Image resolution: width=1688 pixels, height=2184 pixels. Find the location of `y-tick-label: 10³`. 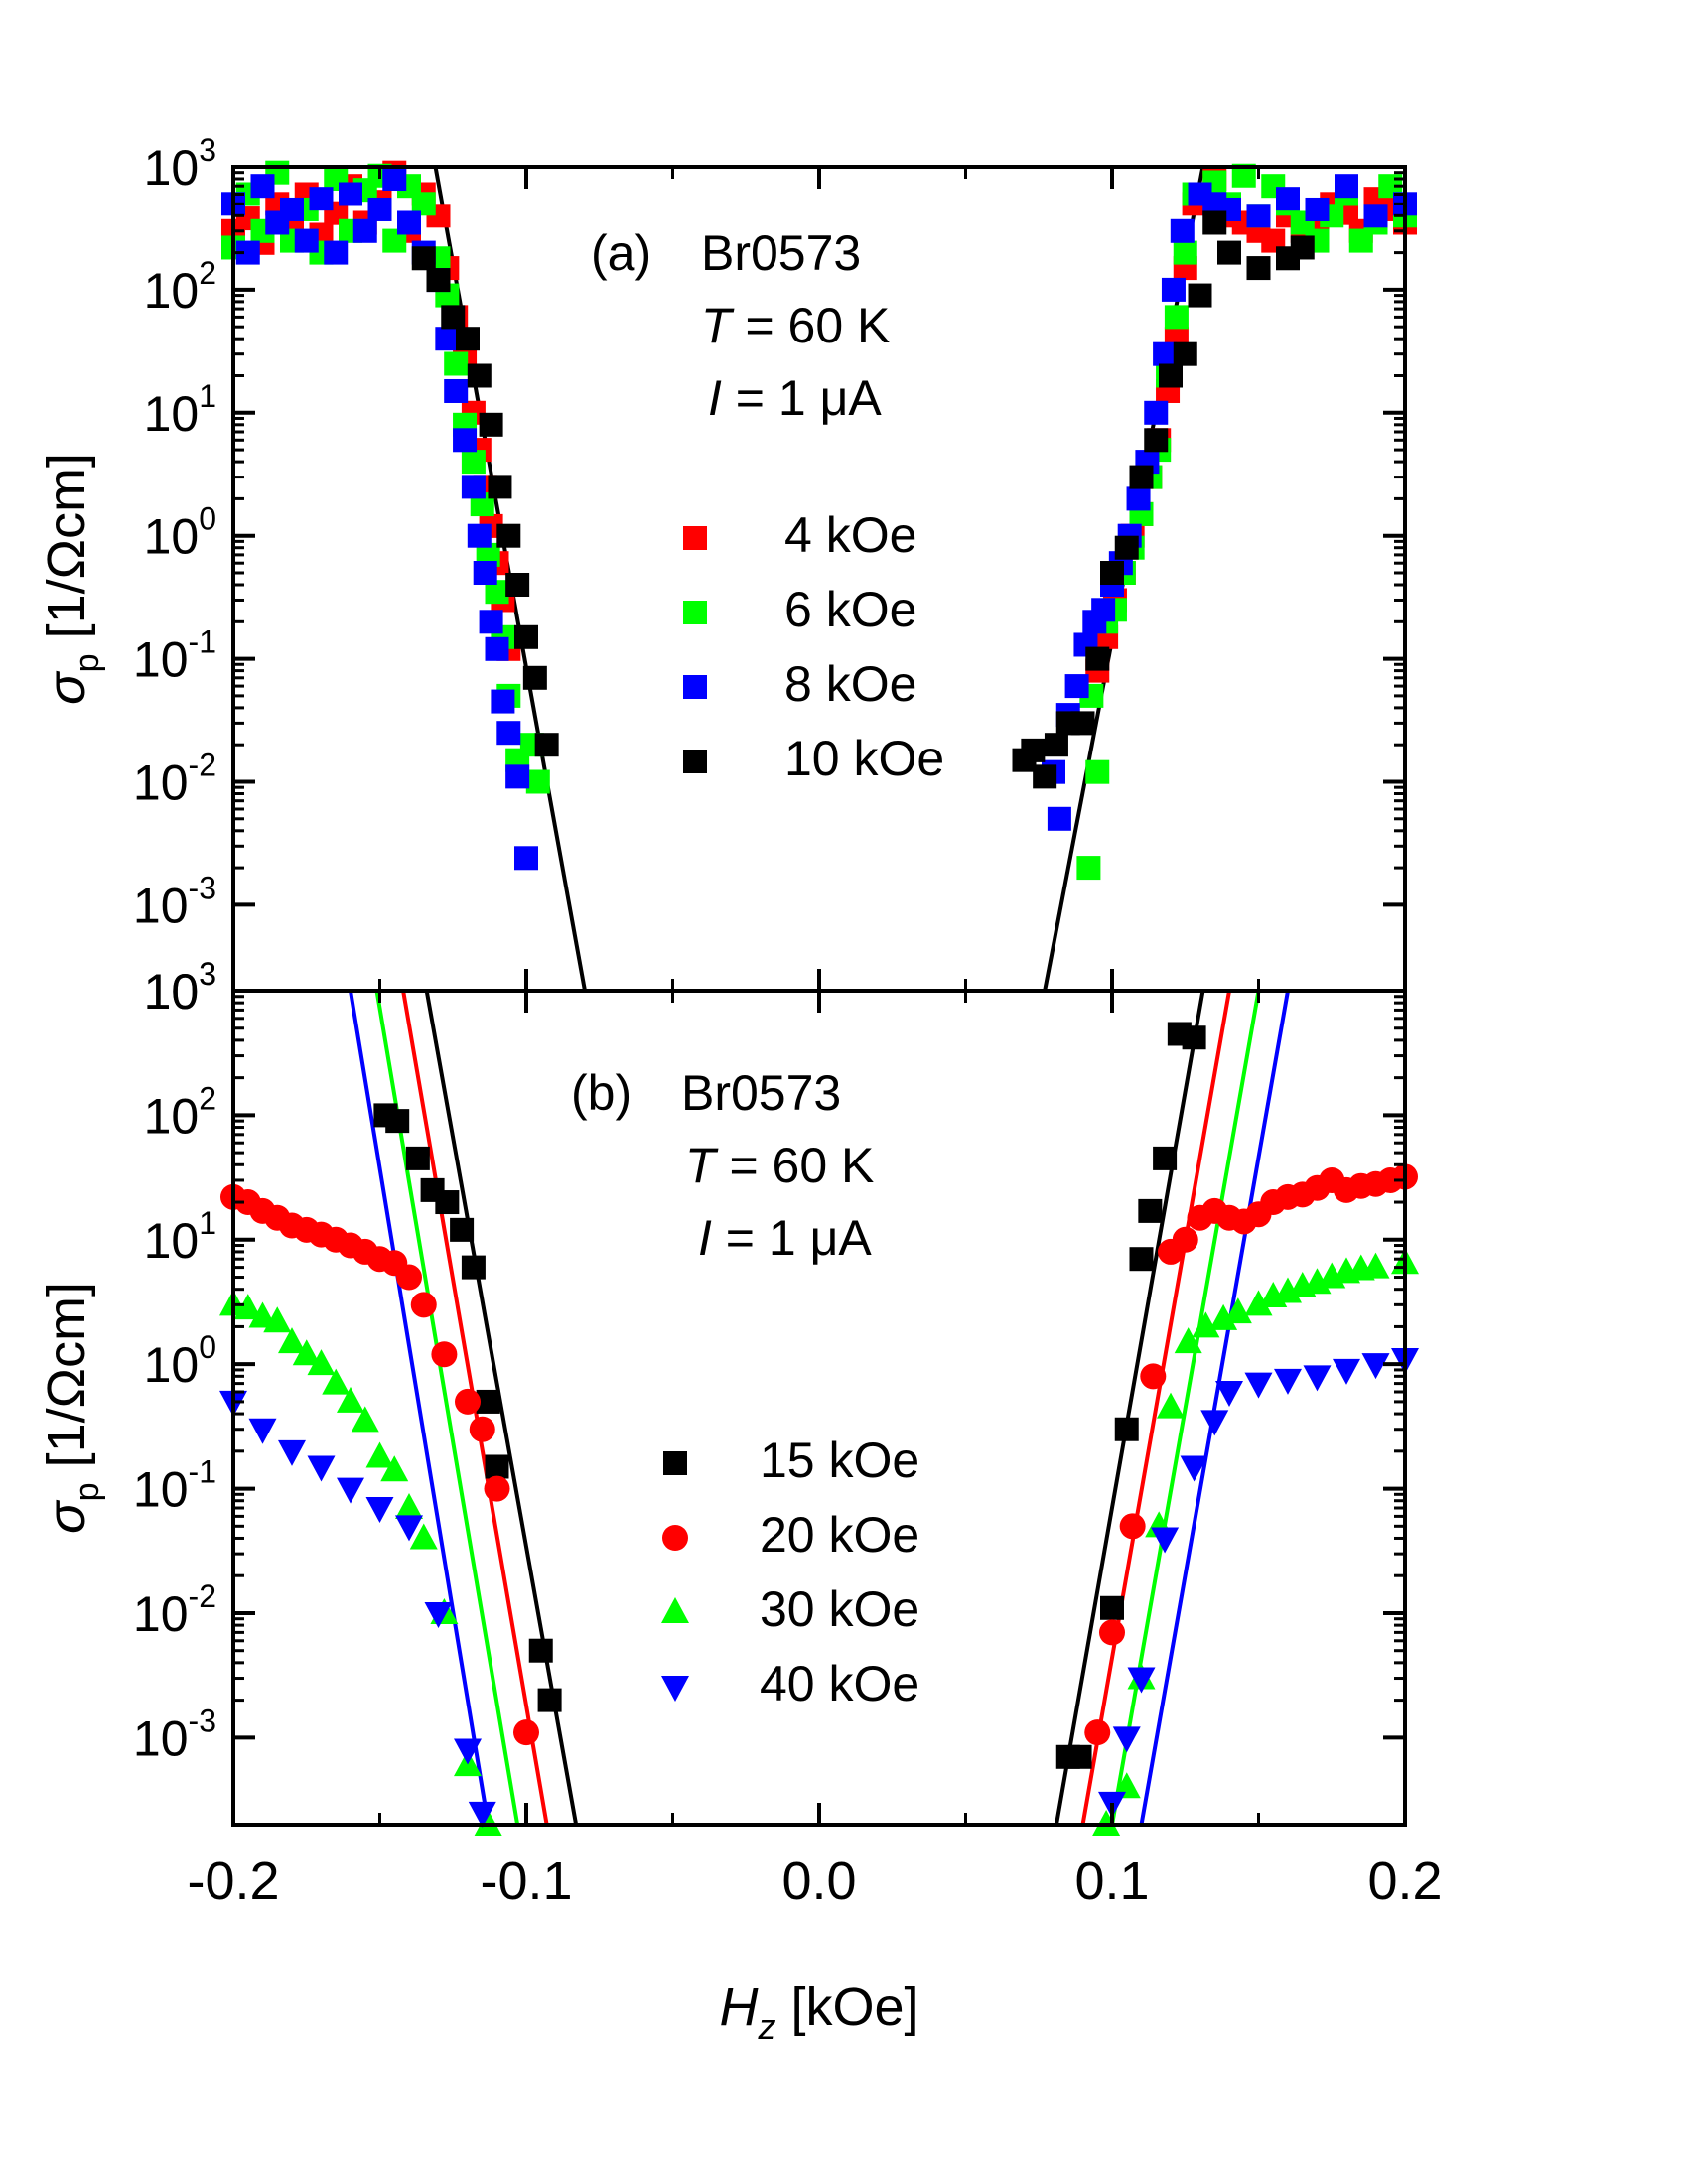

y-tick-label: 10³ is located at coordinates (180, 988).